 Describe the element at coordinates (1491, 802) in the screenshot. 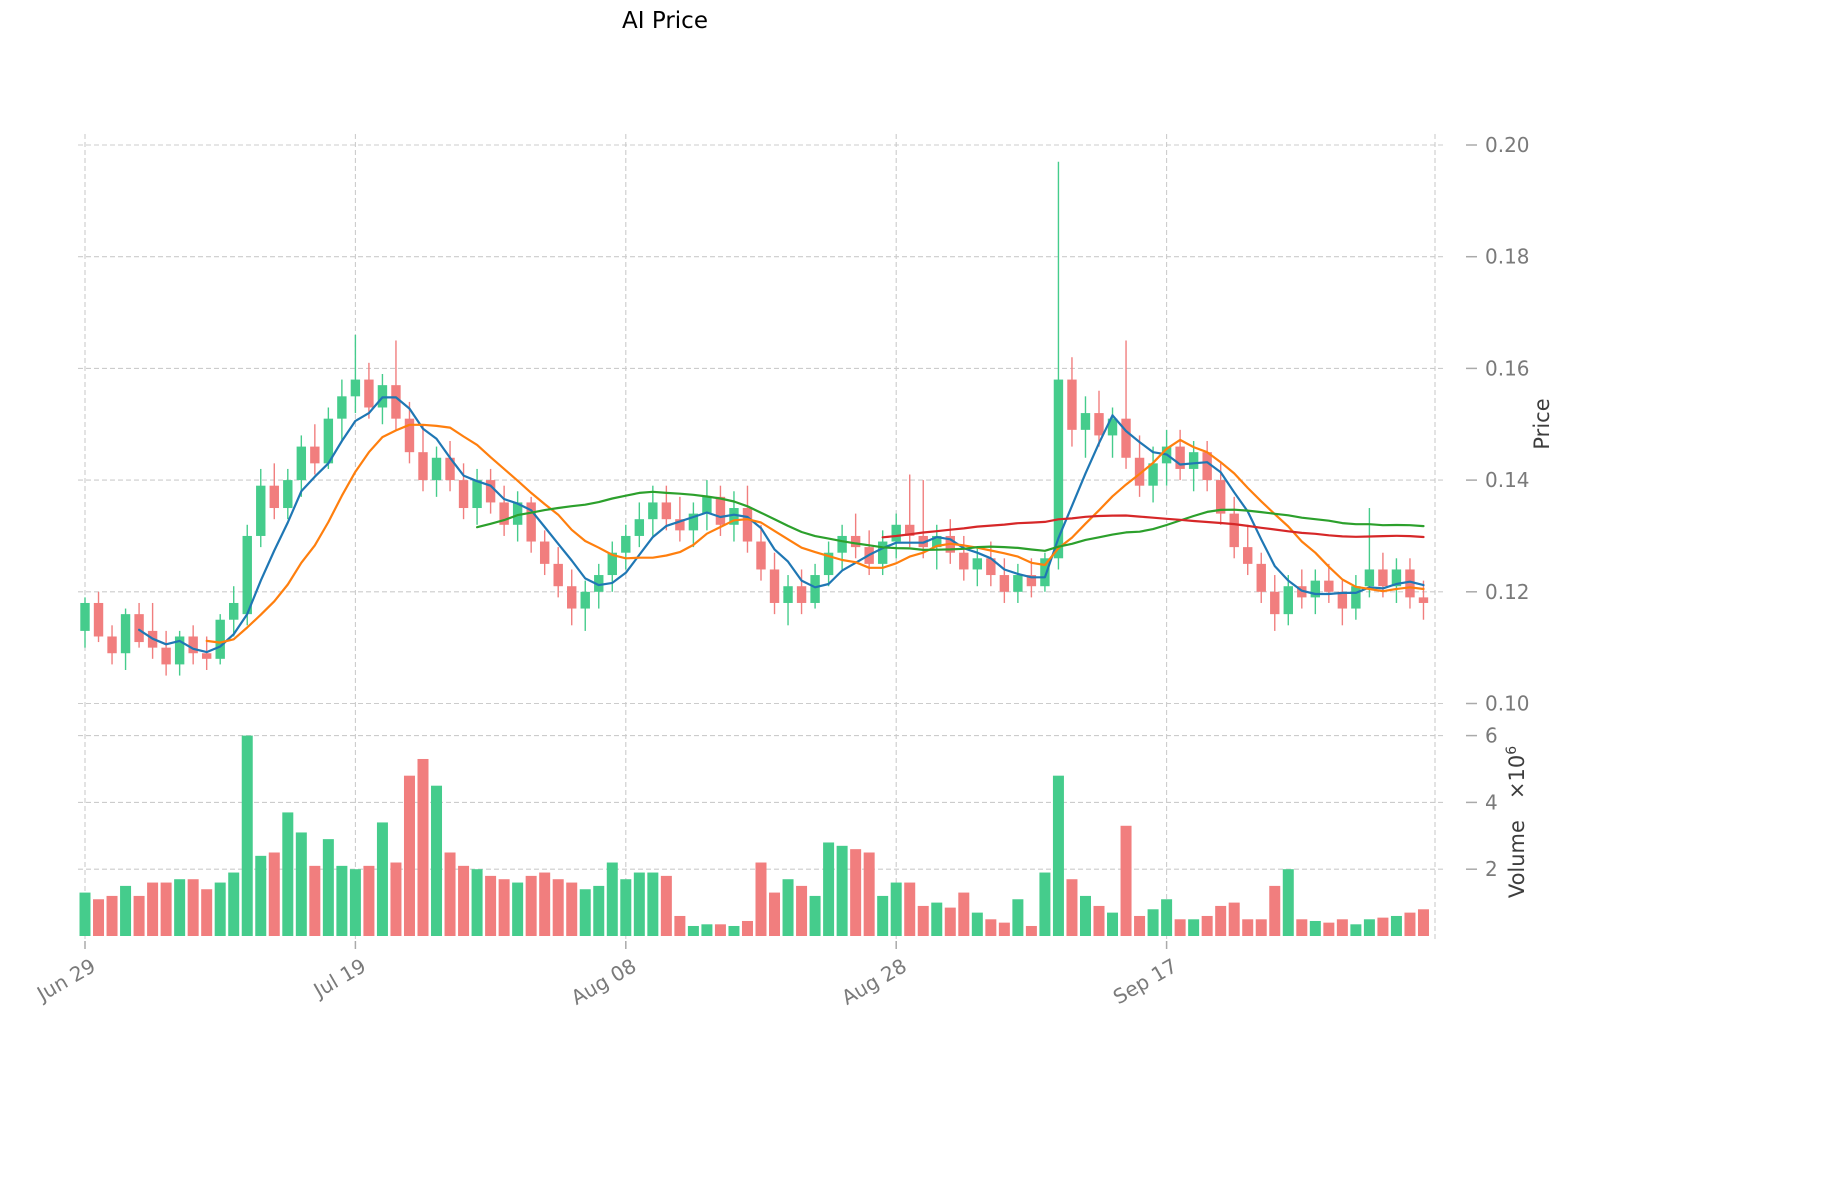

I see `volume-tick-label: 4` at that location.